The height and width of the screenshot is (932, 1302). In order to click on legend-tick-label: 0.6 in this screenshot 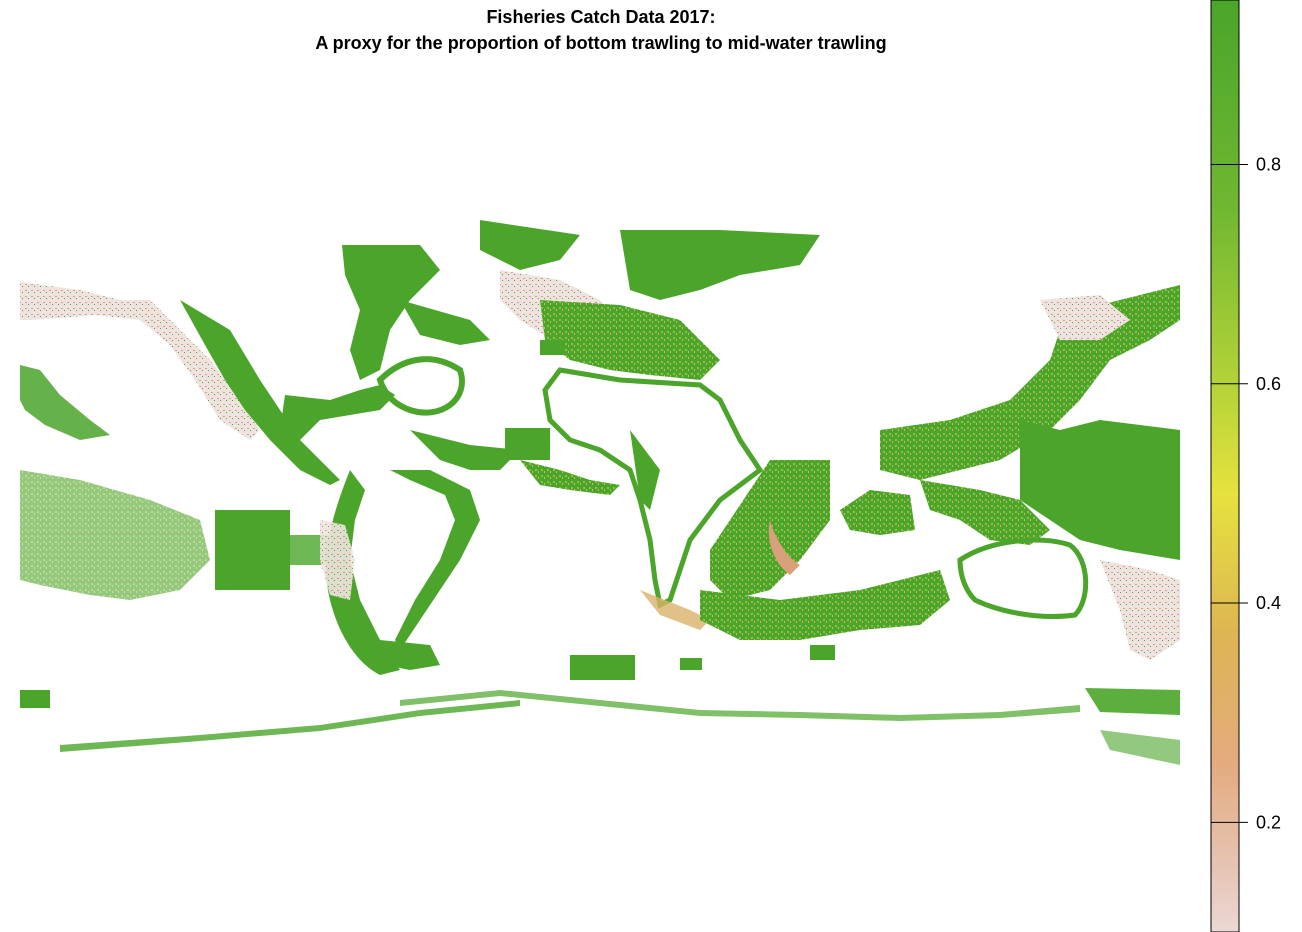, I will do `click(1268, 384)`.